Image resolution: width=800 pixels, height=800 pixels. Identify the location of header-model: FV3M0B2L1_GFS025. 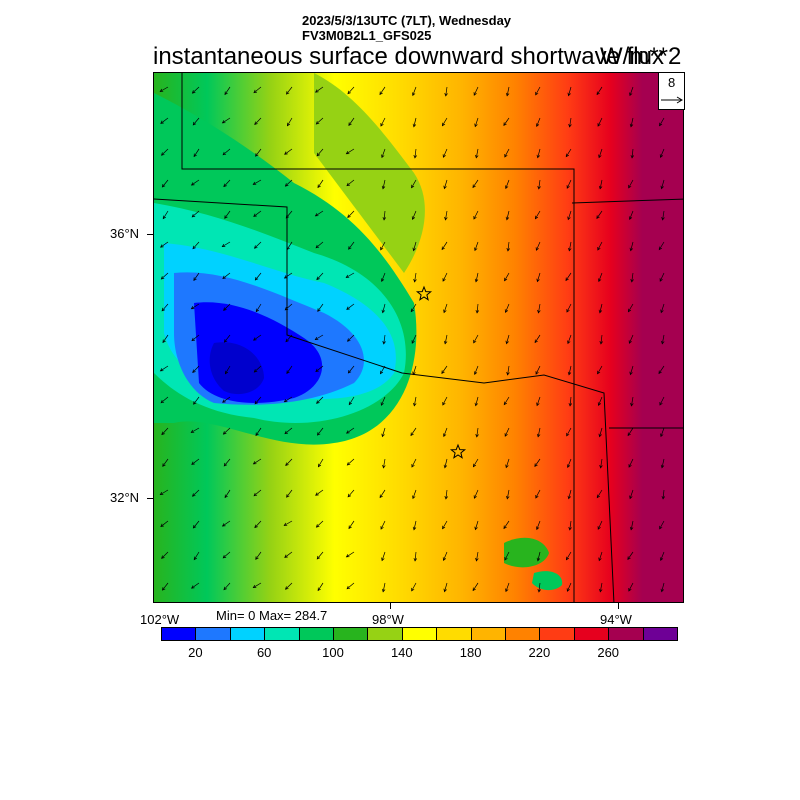
(367, 35).